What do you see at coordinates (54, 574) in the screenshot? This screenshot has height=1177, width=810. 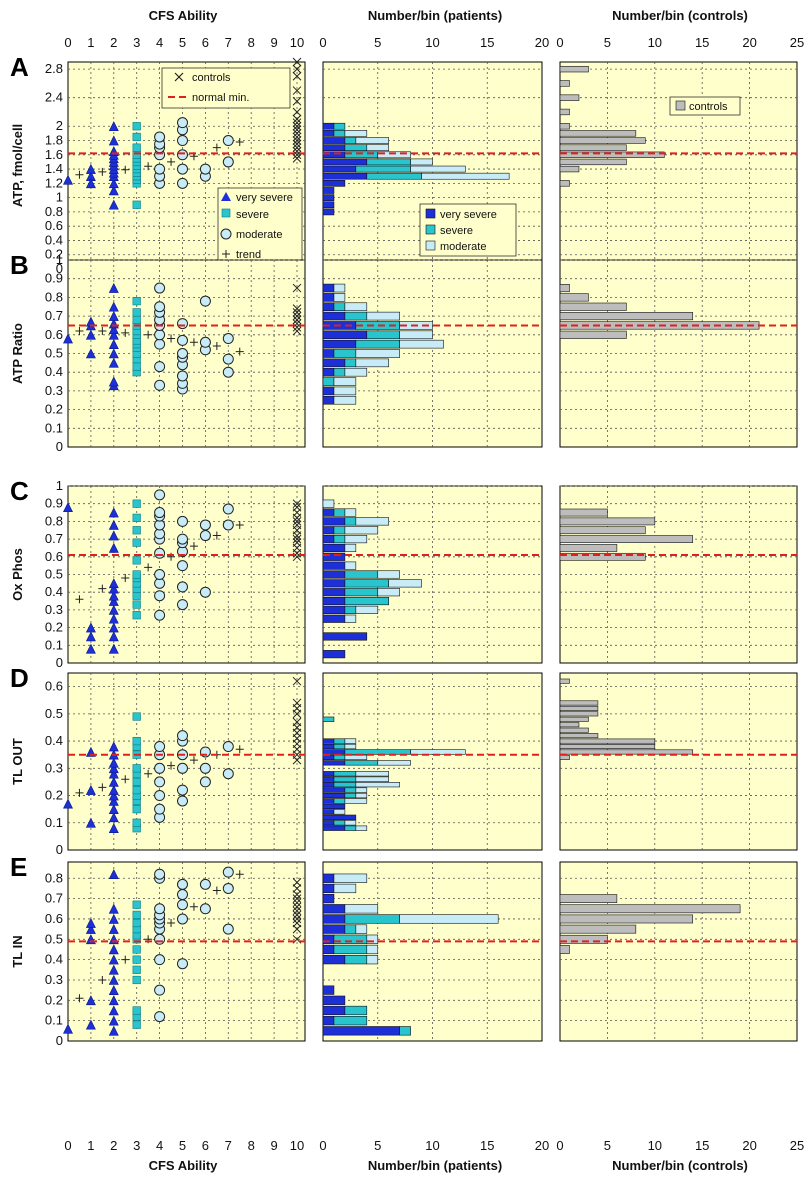 I see `y-tick-label: 0.5` at bounding box center [54, 574].